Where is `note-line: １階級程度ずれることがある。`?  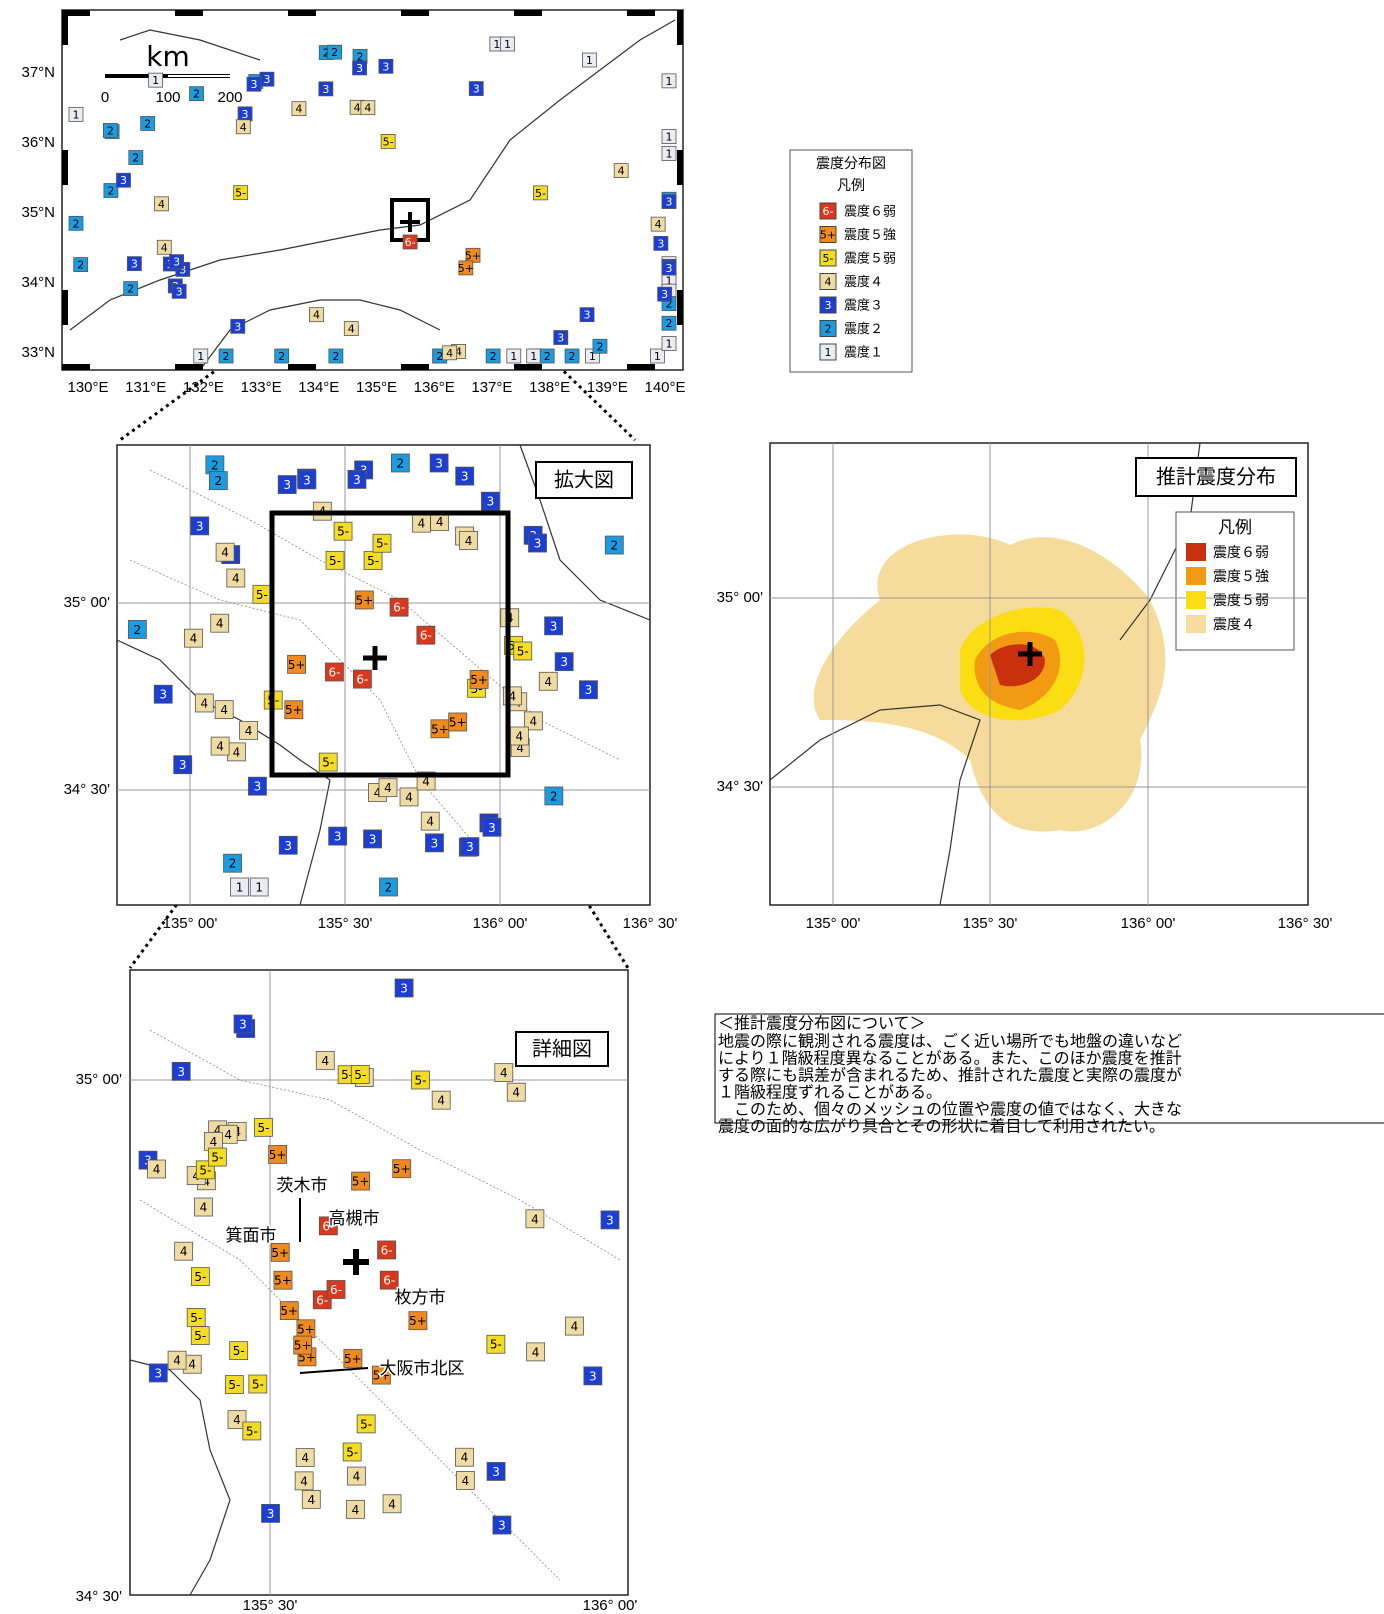
note-line: １階級程度ずれることがある。 is located at coordinates (830, 1092).